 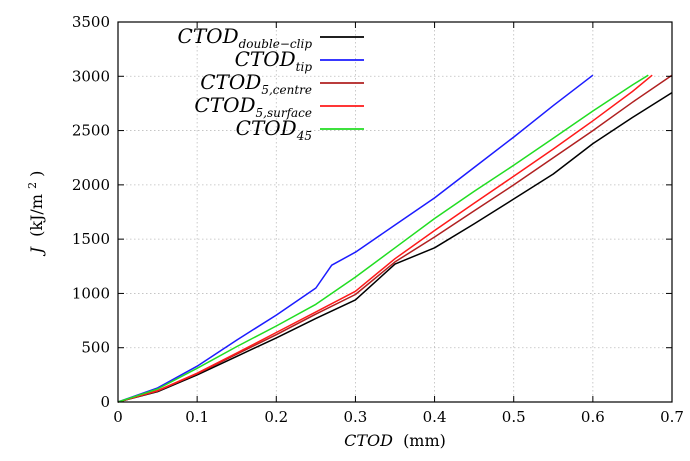 What do you see at coordinates (32, 185) in the screenshot?
I see `y-axis-label-sup: 2` at bounding box center [32, 185].